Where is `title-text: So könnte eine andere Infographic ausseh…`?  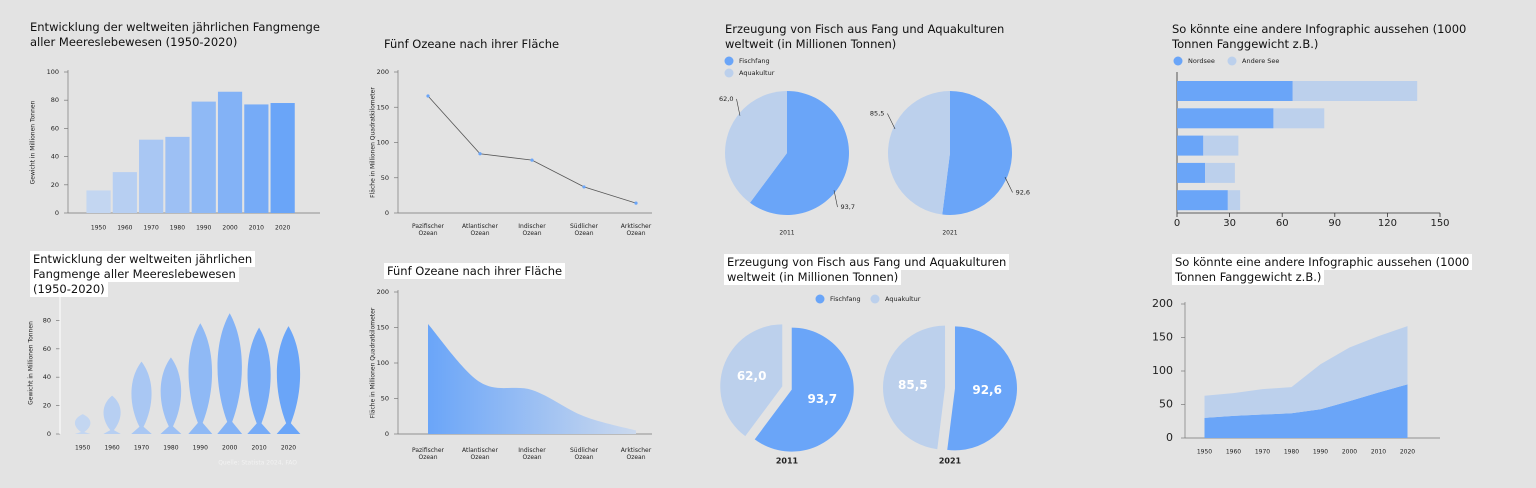
title-text: So könnte eine andere Infographic ausseh… is located at coordinates (1319, 36).